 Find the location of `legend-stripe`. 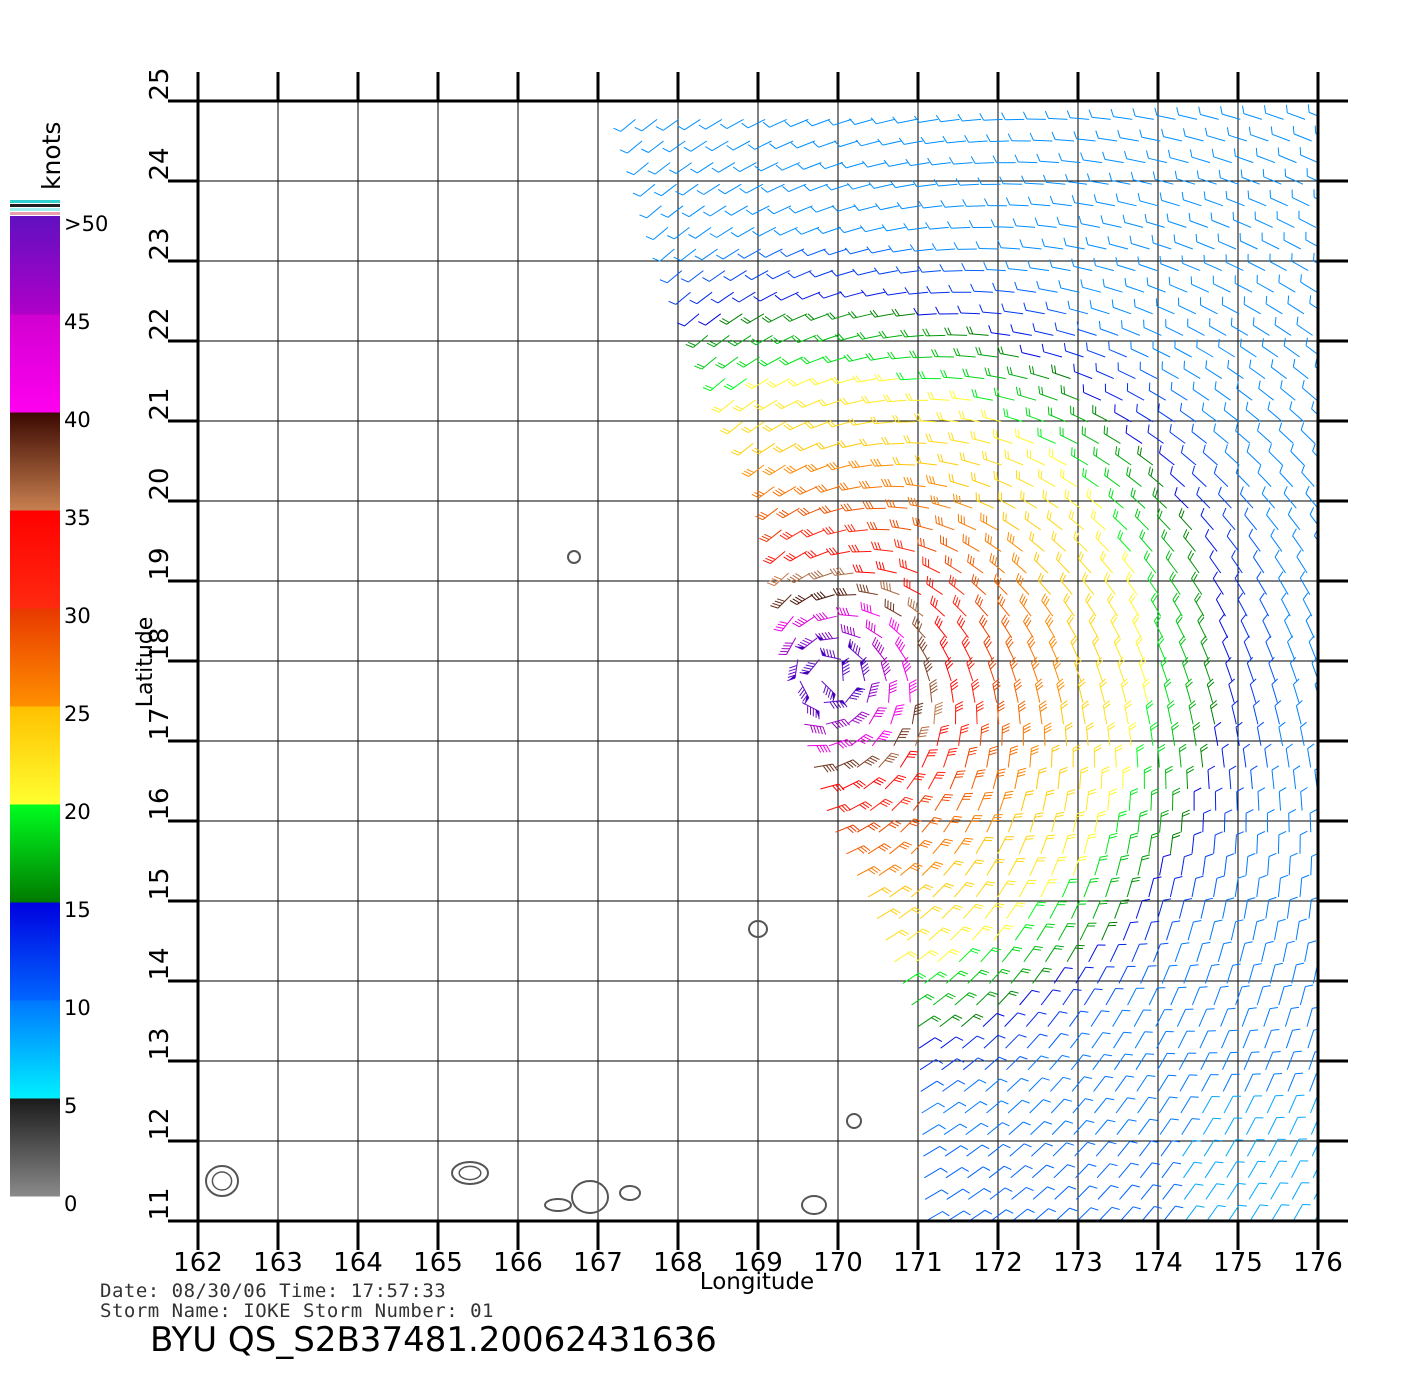

legend-stripe is located at coordinates (35, 209).